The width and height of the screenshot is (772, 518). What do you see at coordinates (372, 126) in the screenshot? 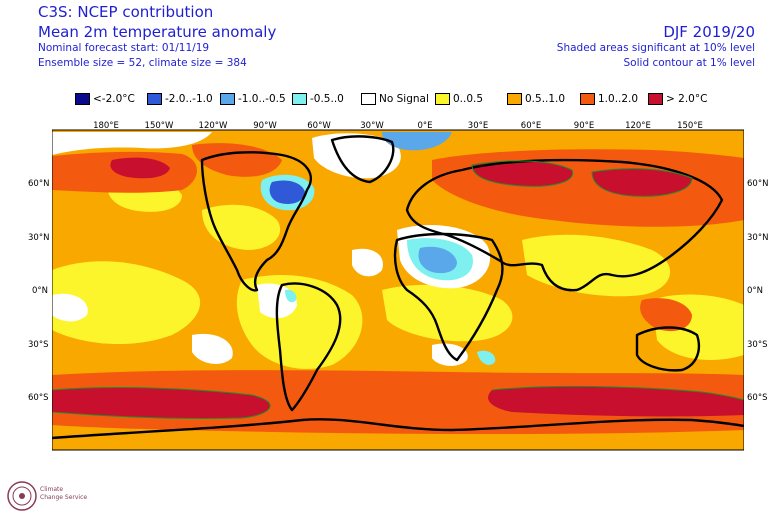
I see `lon-label: 30°W` at bounding box center [372, 126].